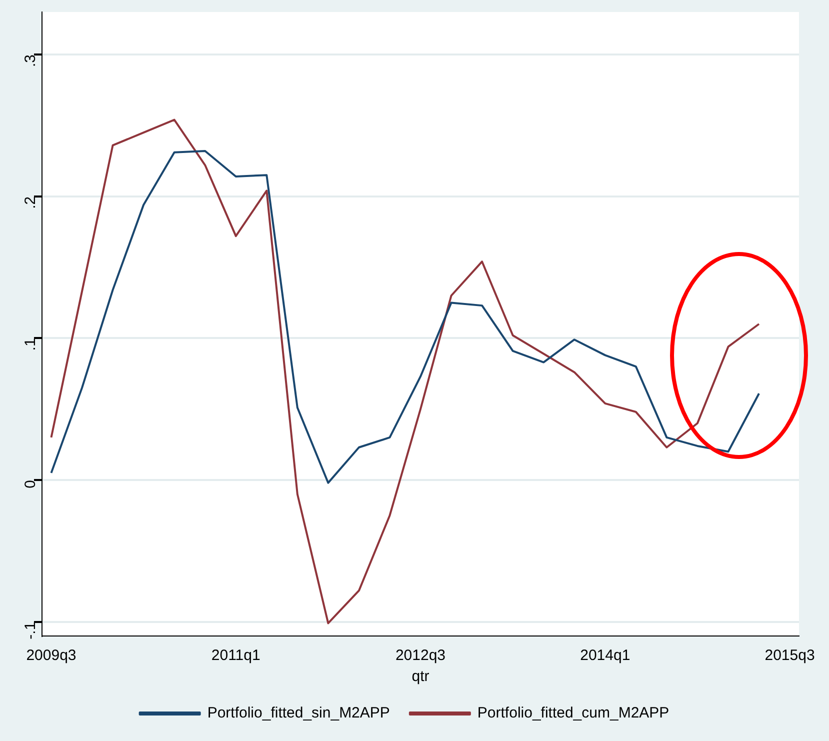 This screenshot has width=829, height=741. I want to click on x-tick-label: 2012q3, so click(420, 655).